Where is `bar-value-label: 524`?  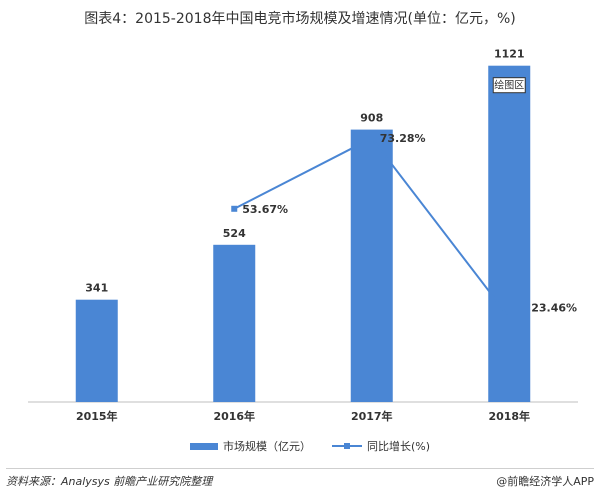
bar-value-label: 524 is located at coordinates (234, 233).